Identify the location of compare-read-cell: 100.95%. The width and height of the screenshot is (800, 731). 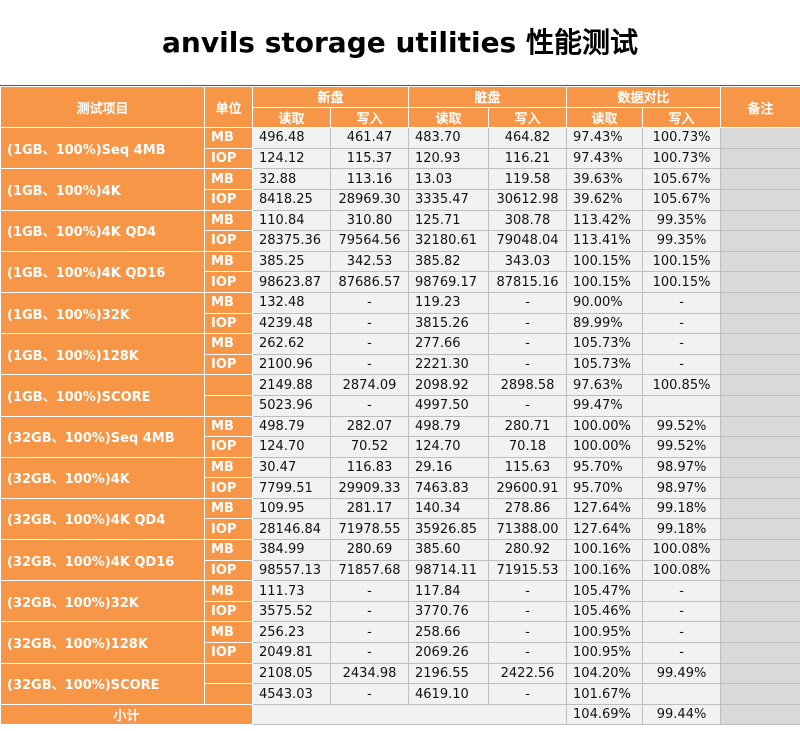
(605, 632).